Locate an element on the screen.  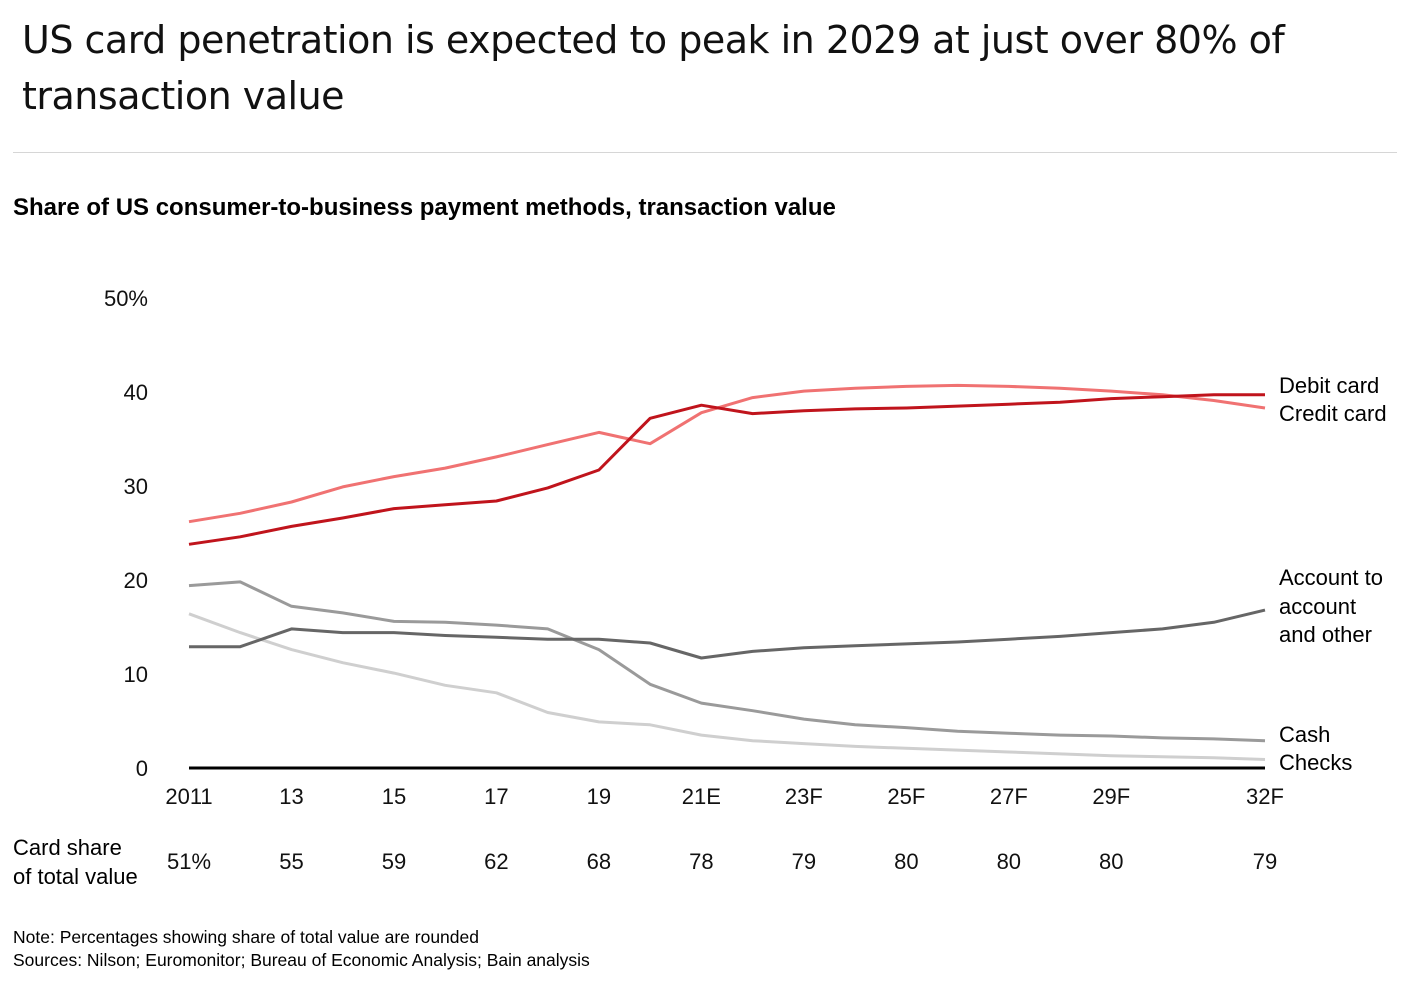
x-tick-label: 32F is located at coordinates (1265, 796).